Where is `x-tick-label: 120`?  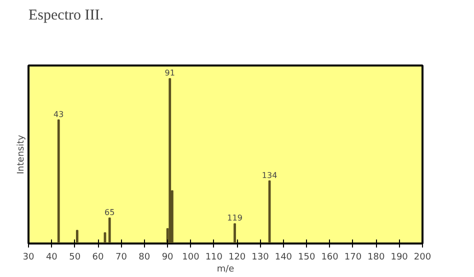 x-tick-label: 120 is located at coordinates (237, 257).